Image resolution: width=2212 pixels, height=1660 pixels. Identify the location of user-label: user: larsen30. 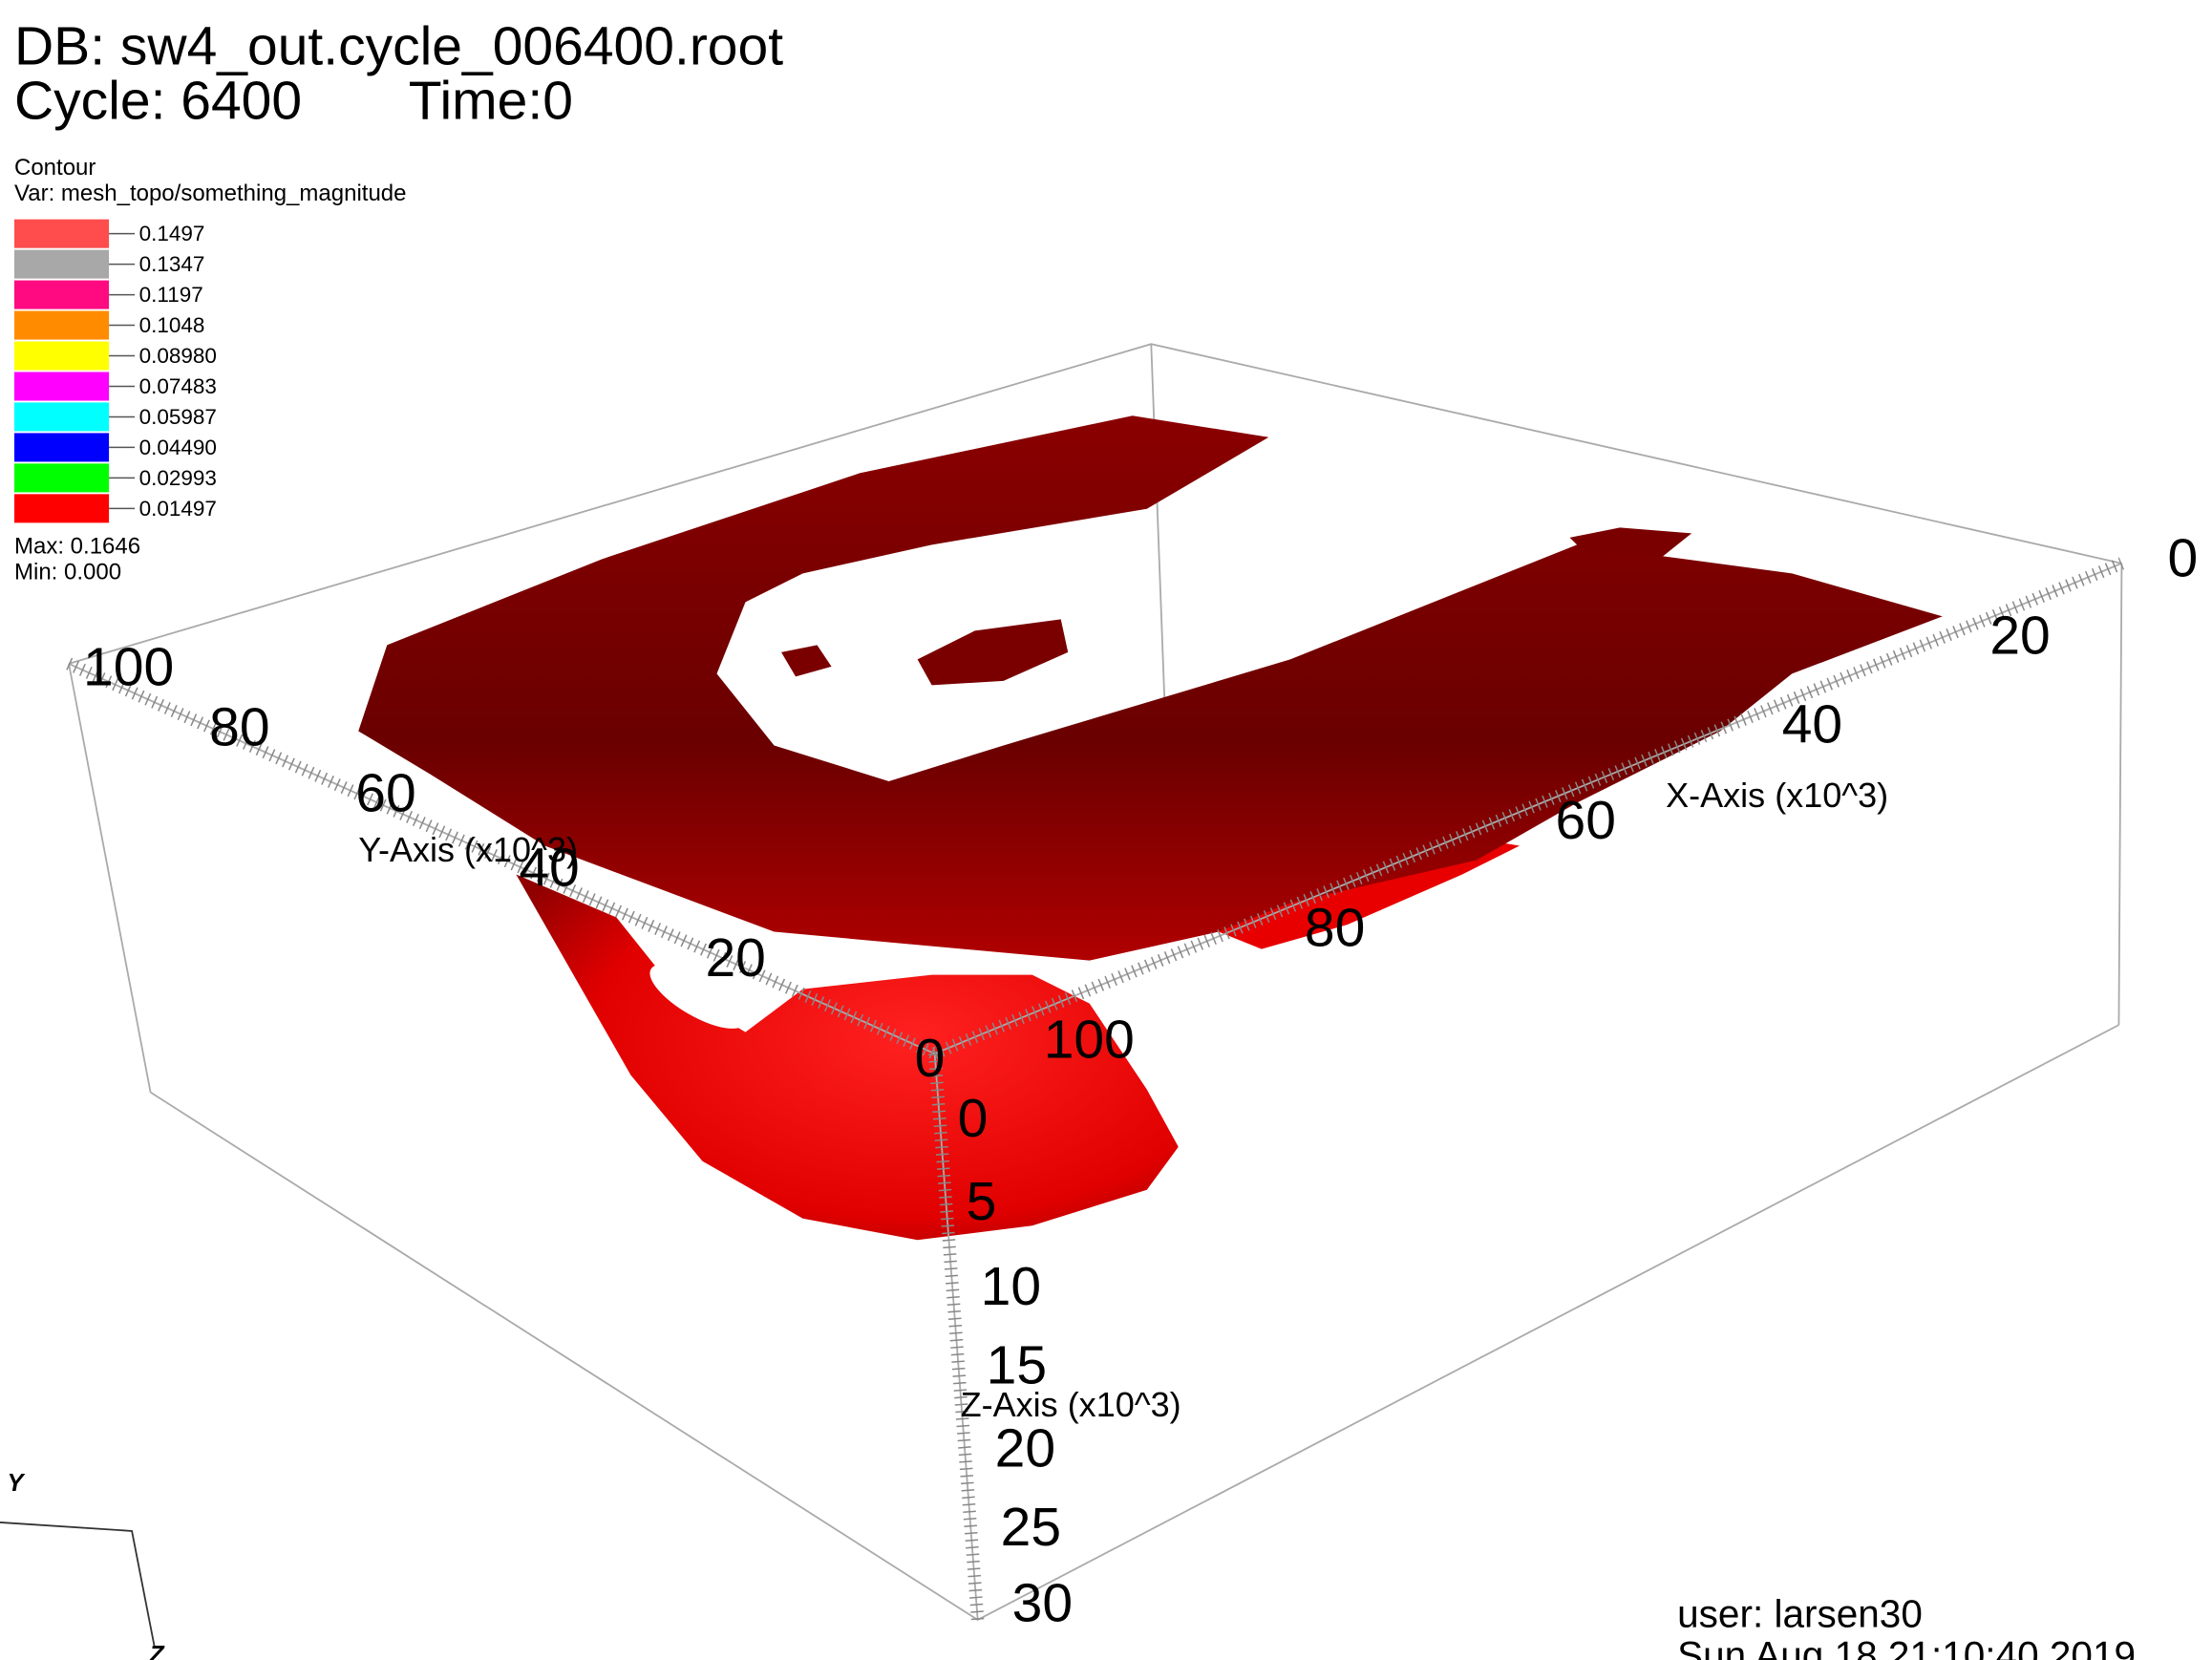
(1800, 1613).